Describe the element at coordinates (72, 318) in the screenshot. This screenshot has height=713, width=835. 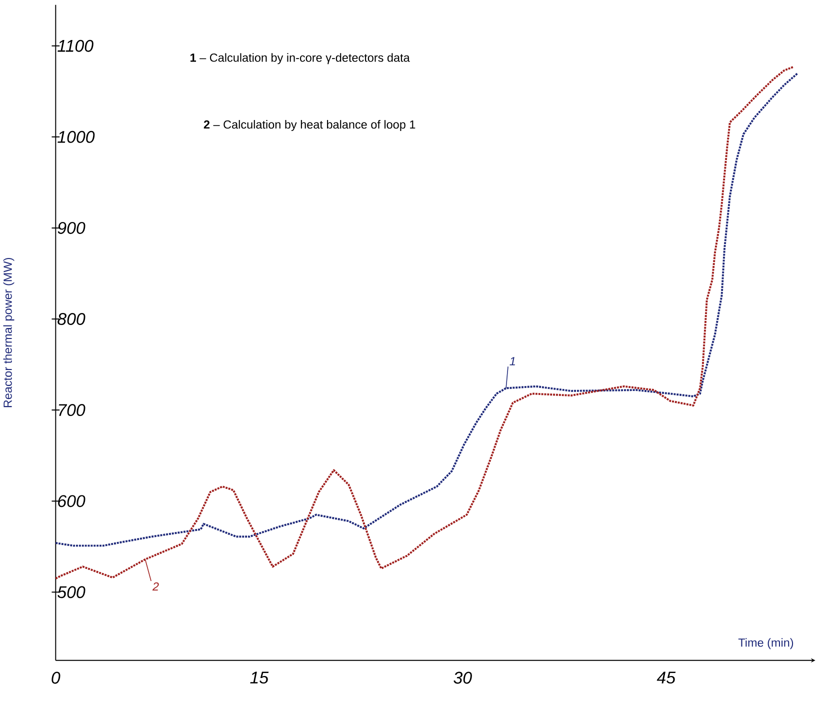
I see `y-tick-label: 800` at that location.